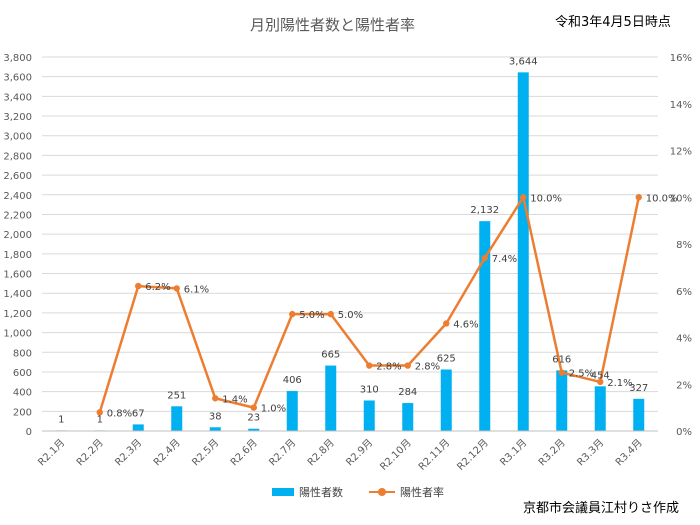 The width and height of the screenshot is (700, 525). What do you see at coordinates (465, 324) in the screenshot?
I see `line-data-label: 4.6%` at bounding box center [465, 324].